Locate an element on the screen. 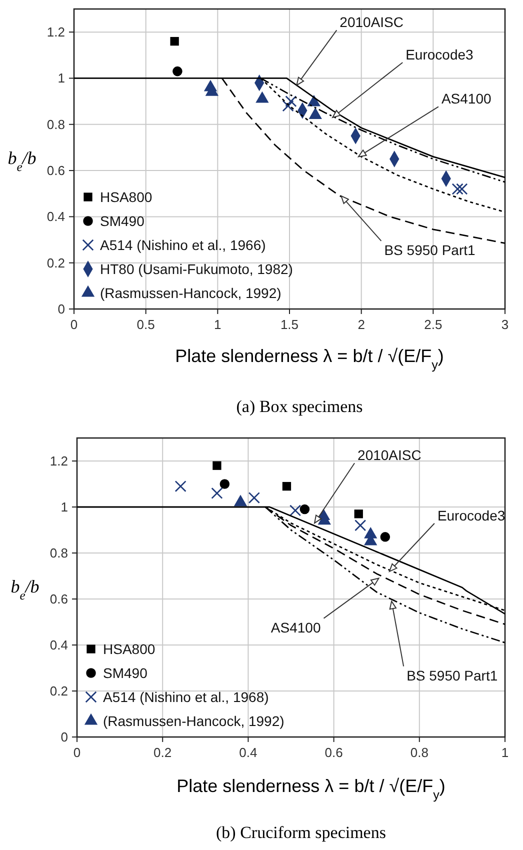 Image resolution: width=523 pixels, height=850 pixels. legend-label: A514 (Nishino et al., 1968) is located at coordinates (186, 697).